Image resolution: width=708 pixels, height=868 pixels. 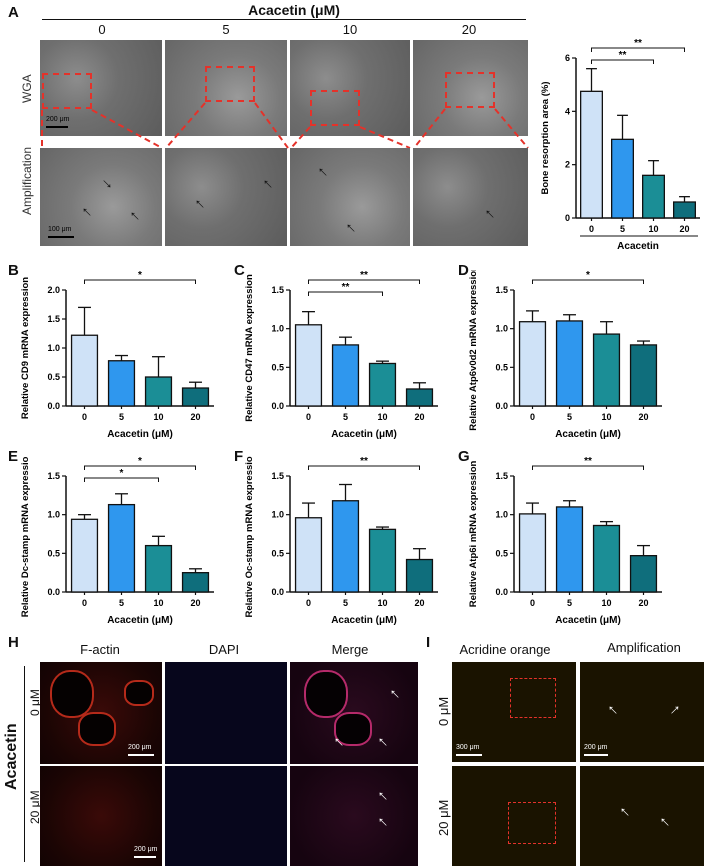 I want to click on h-col-merge: Merge, so click(x=350, y=649).